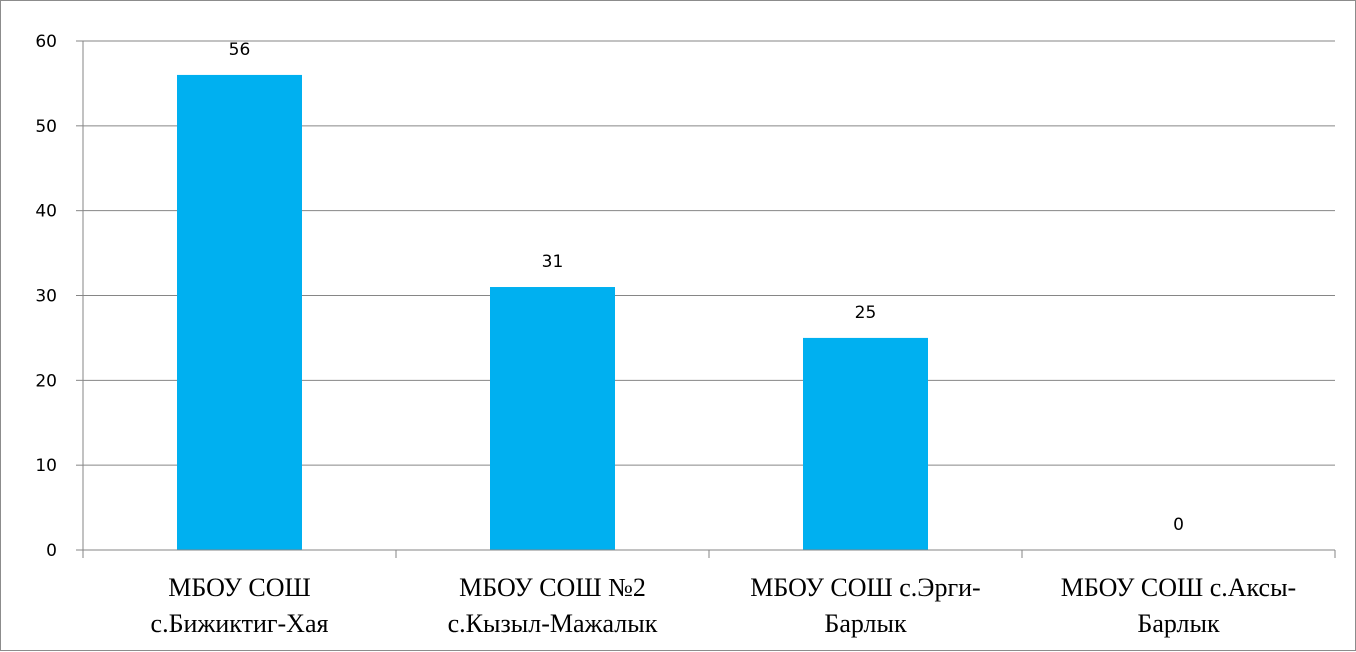  Describe the element at coordinates (239, 587) in the screenshot. I see `category-label: МБОУ СОШ` at that location.